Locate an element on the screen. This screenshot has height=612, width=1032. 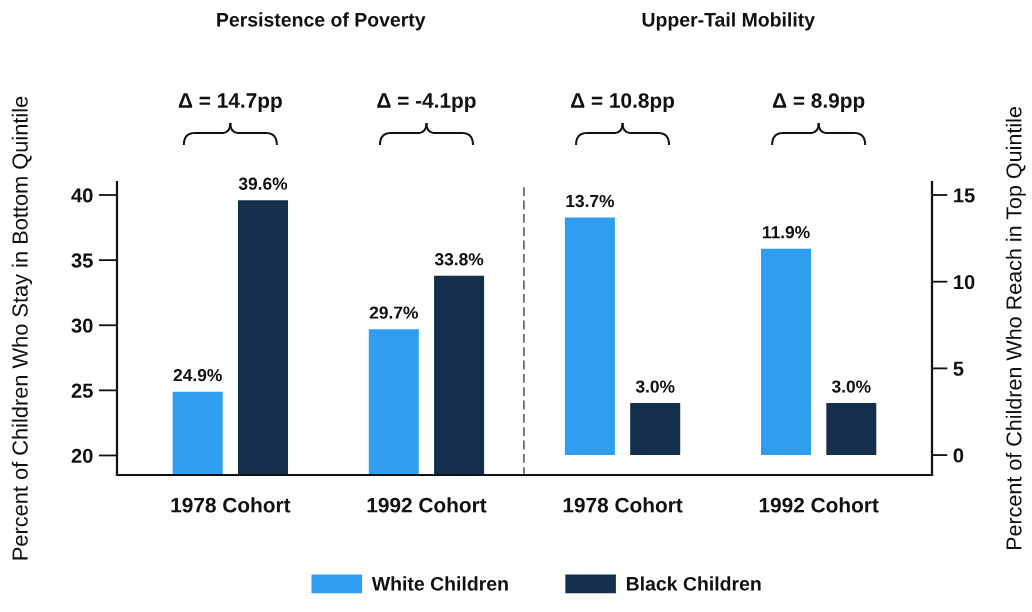
y2-tick-label: 15 is located at coordinates (964, 195).